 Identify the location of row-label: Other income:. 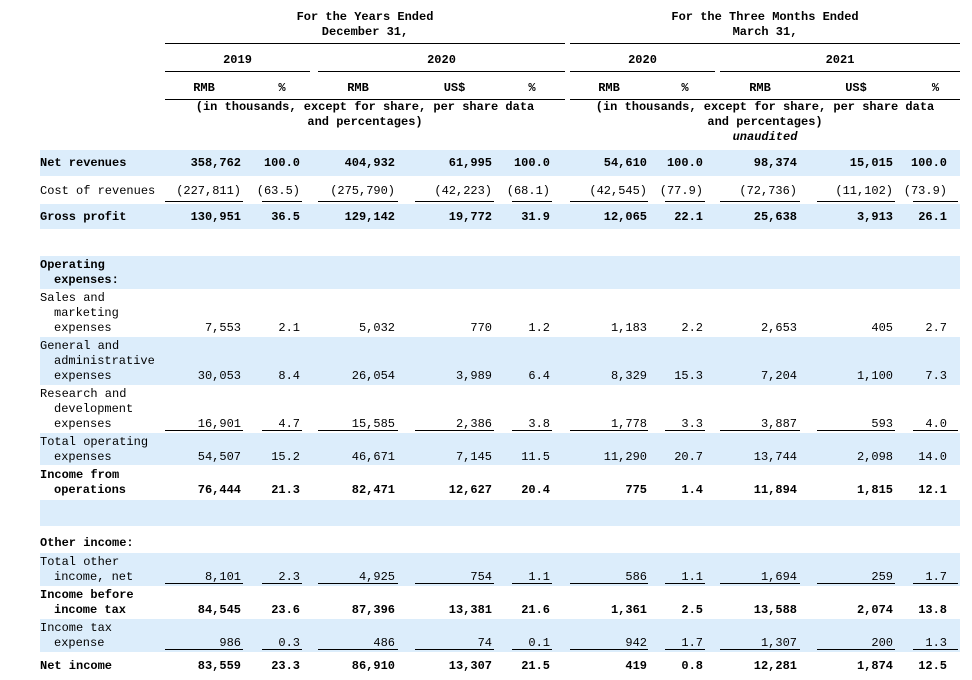
(87, 543).